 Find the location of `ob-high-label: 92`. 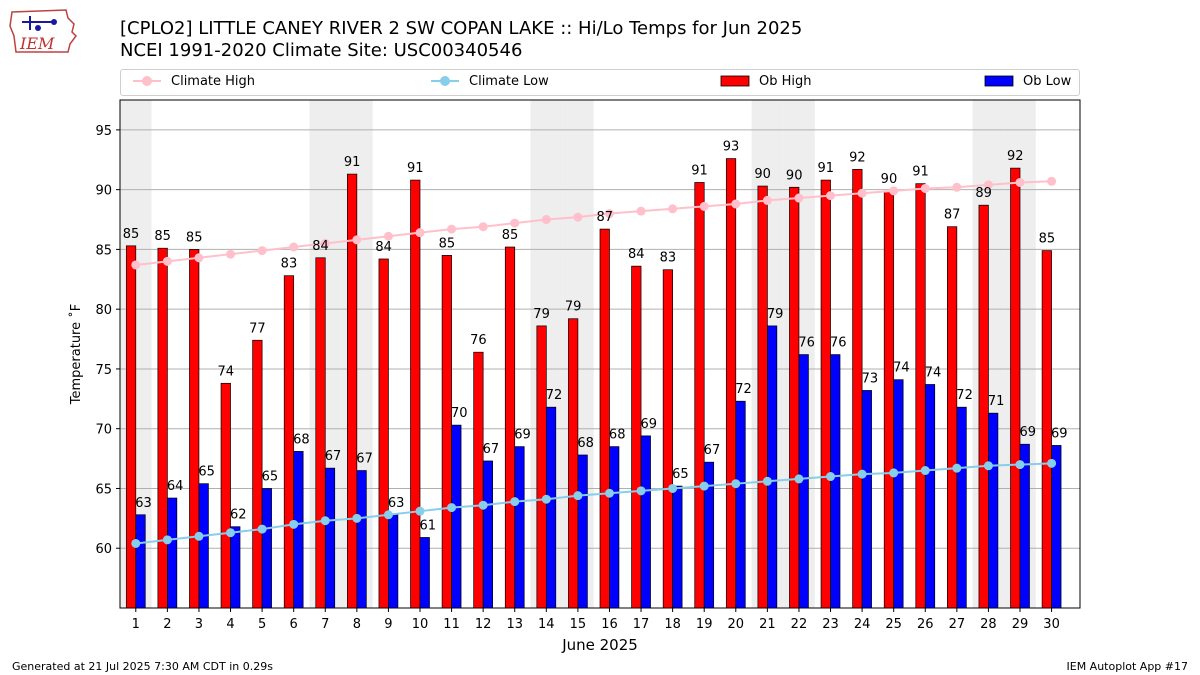

ob-high-label: 92 is located at coordinates (857, 157).